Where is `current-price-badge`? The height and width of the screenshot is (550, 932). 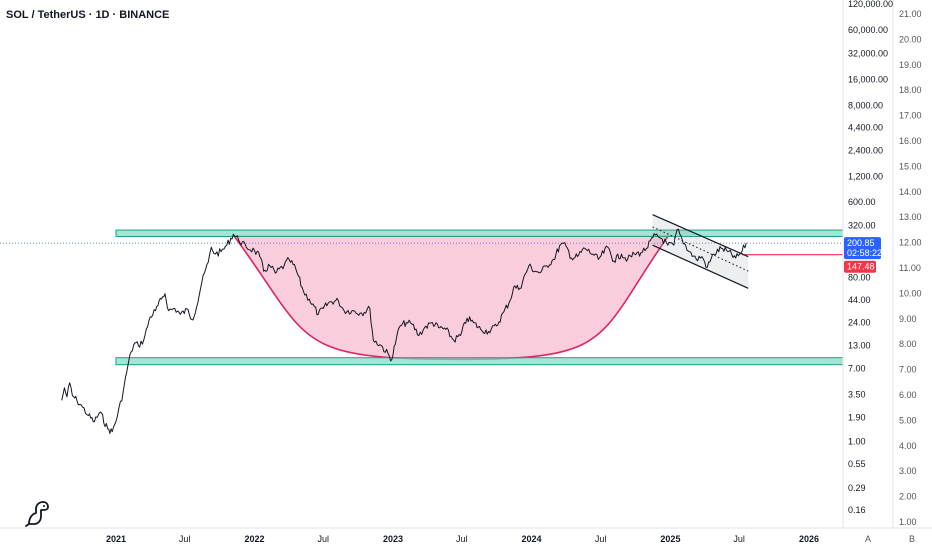 current-price-badge is located at coordinates (862, 248).